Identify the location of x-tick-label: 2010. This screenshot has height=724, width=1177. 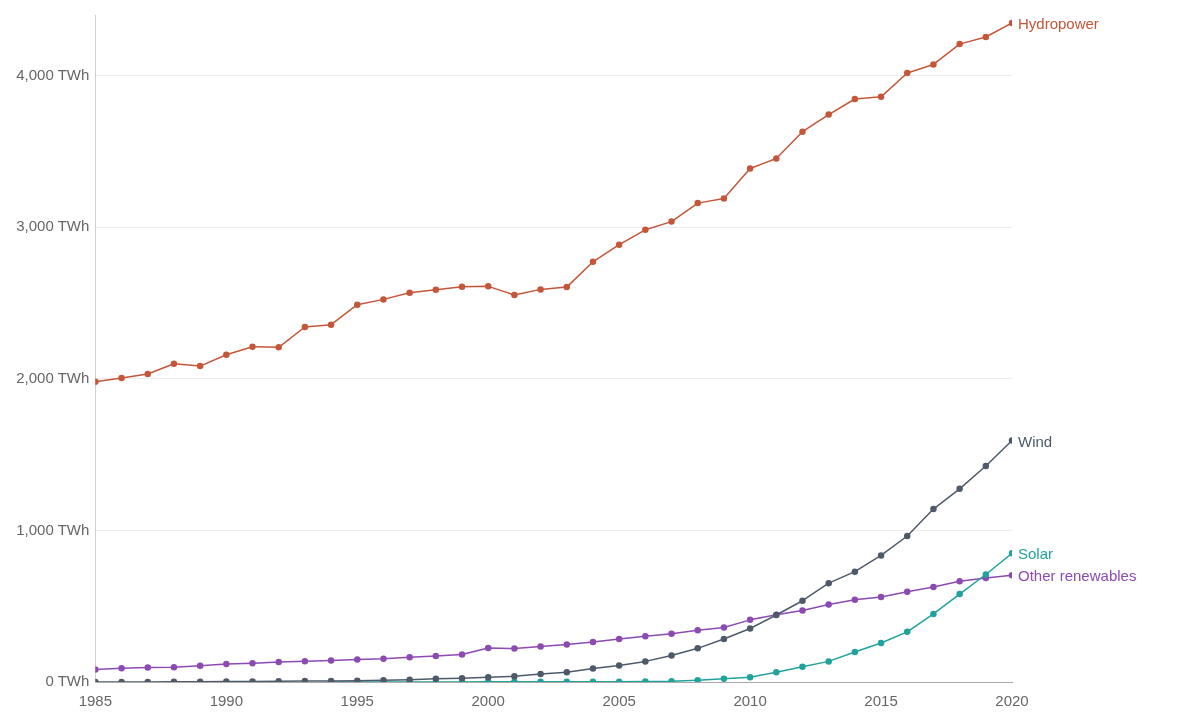
(750, 701).